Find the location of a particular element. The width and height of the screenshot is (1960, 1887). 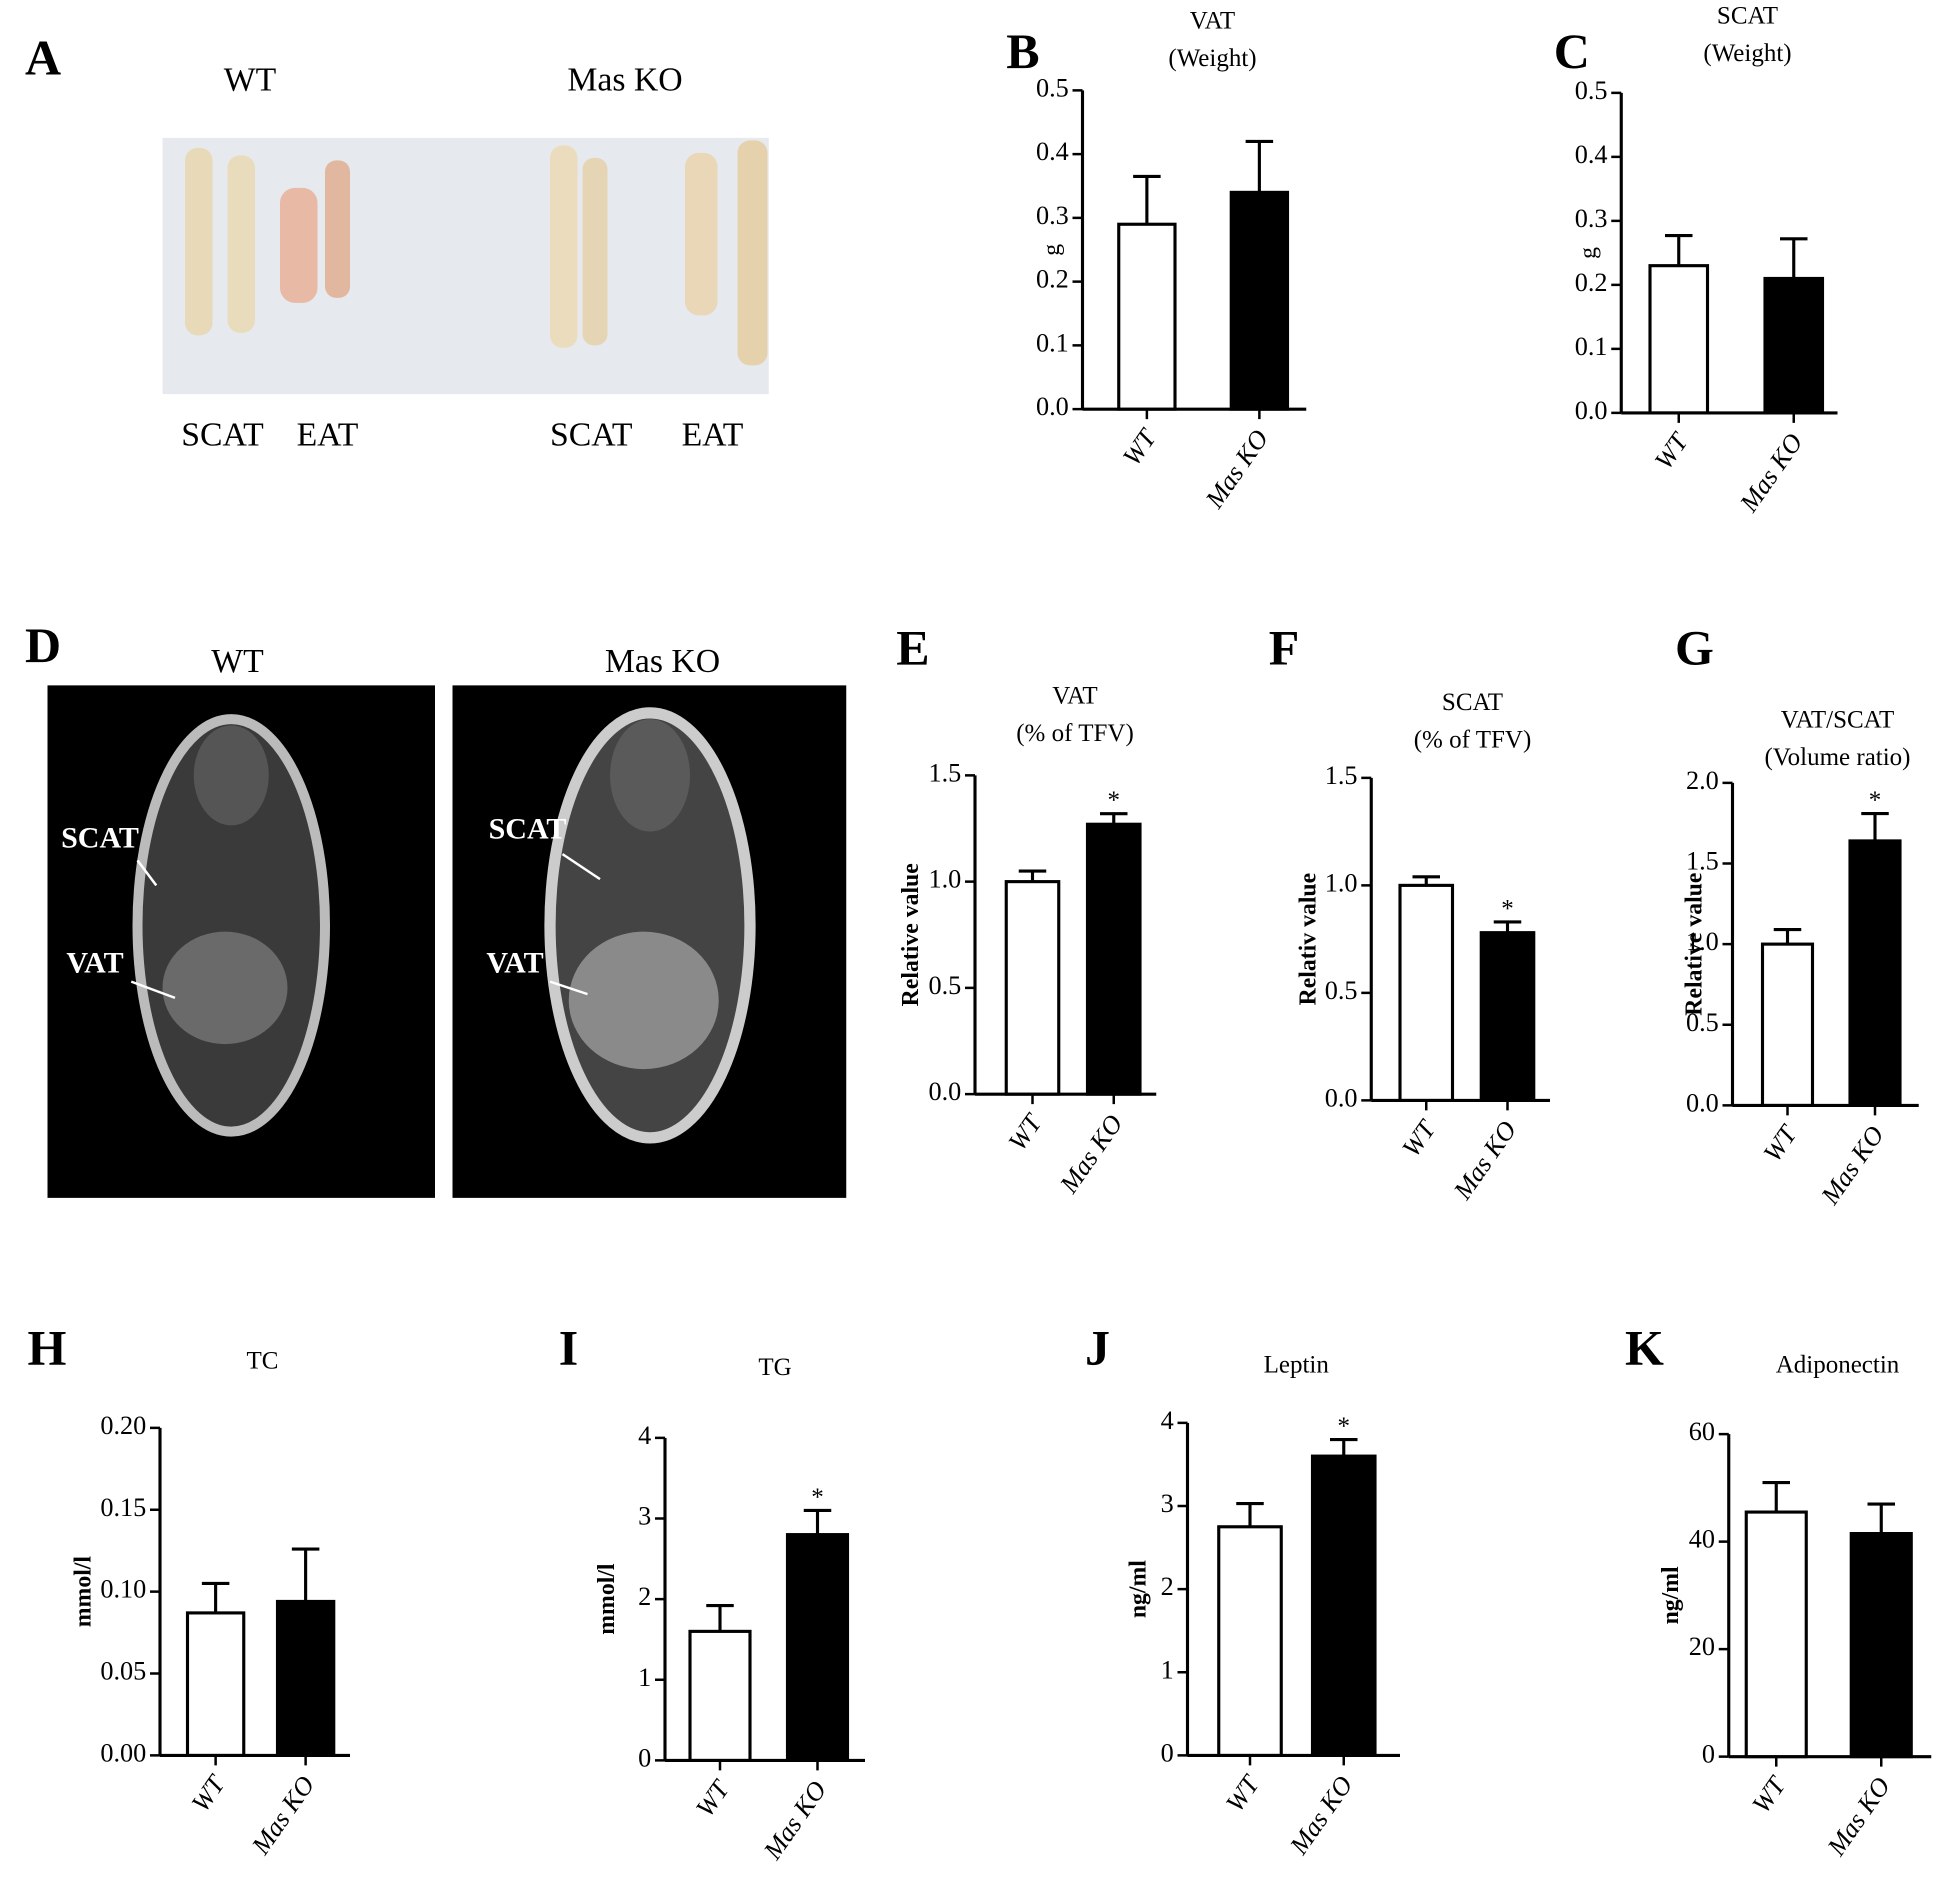

panel-label: F is located at coordinates (1284, 647).